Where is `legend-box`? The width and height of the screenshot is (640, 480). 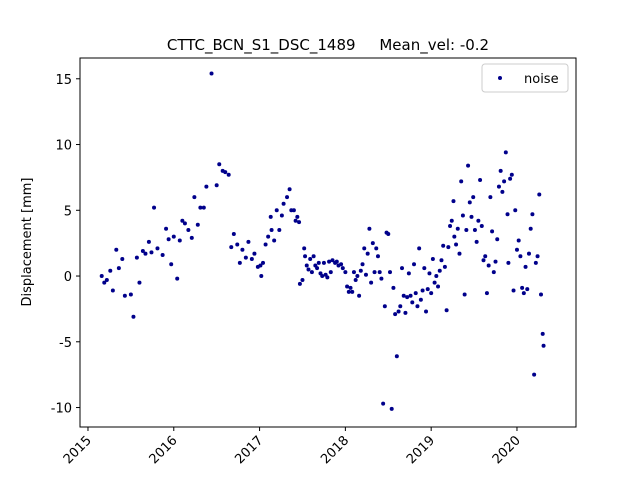
legend-box is located at coordinates (525, 78).